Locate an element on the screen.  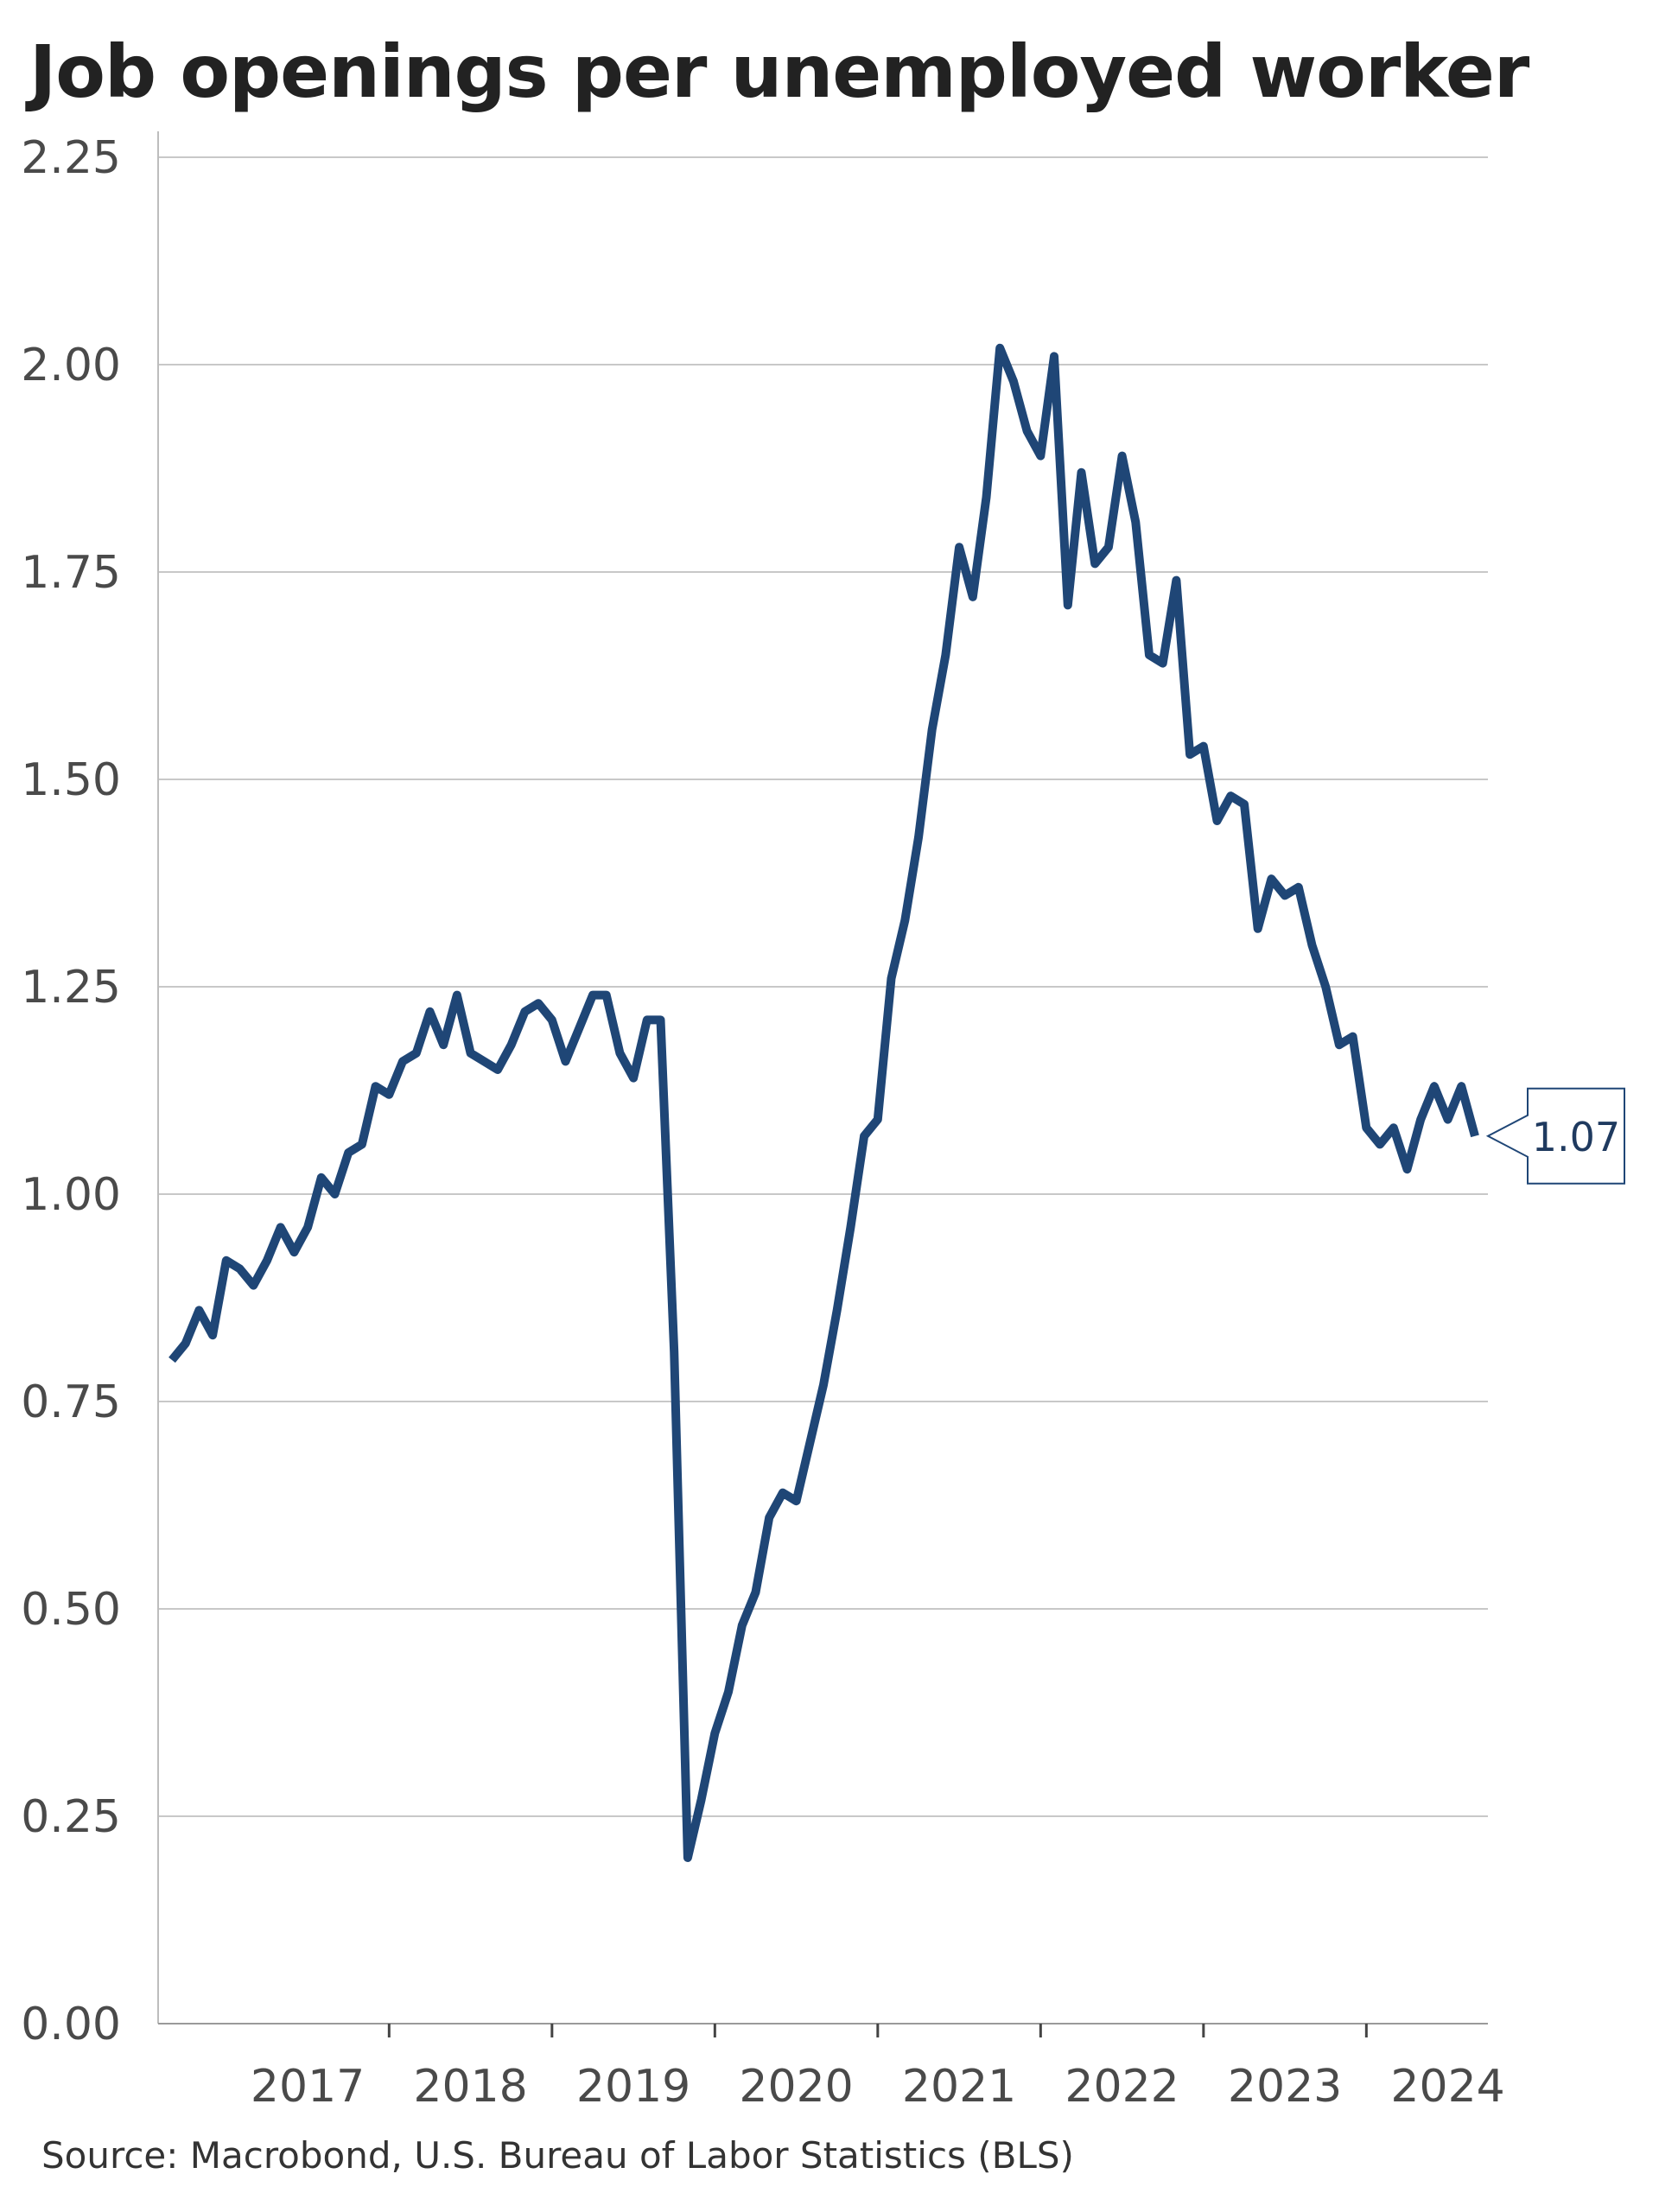
y-tick-label: 1.75 is located at coordinates (71, 573).